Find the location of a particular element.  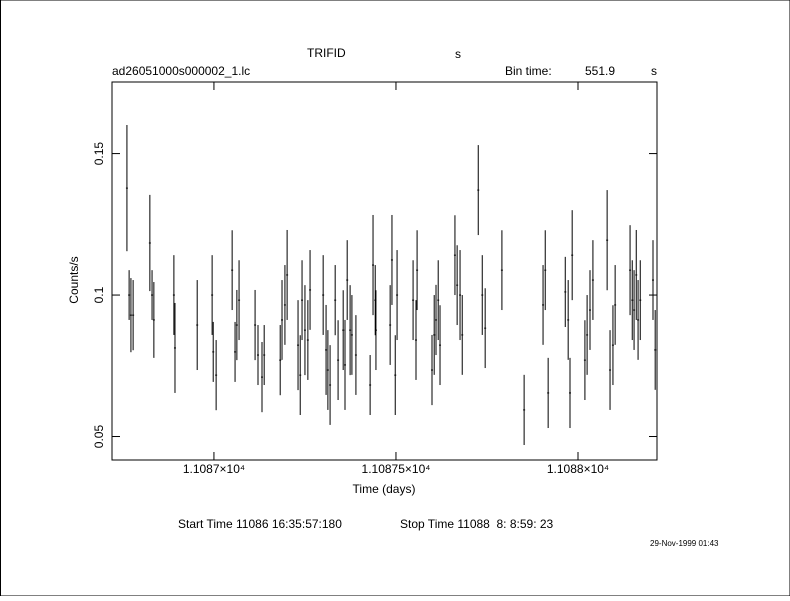

x-axis-label: Time (days) is located at coordinates (384, 489).